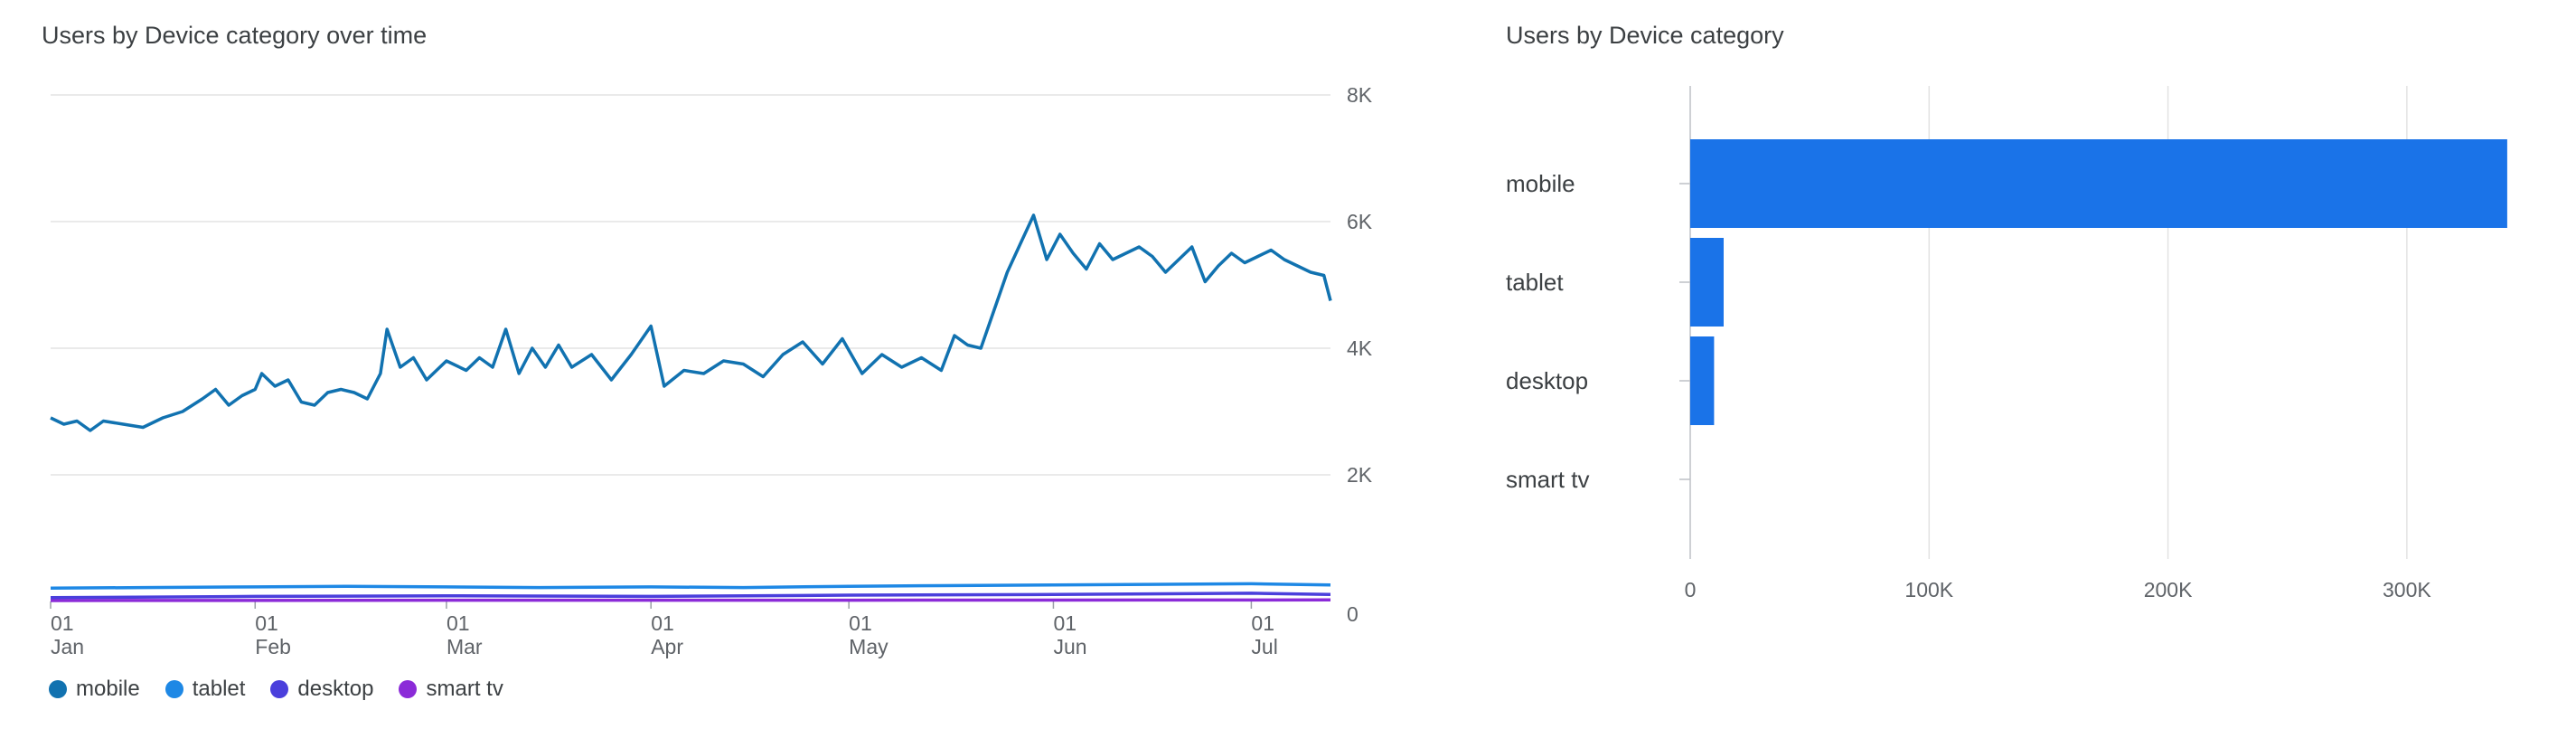 Image resolution: width=2576 pixels, height=729 pixels. What do you see at coordinates (2168, 590) in the screenshot?
I see `x-tick-label: 200K` at bounding box center [2168, 590].